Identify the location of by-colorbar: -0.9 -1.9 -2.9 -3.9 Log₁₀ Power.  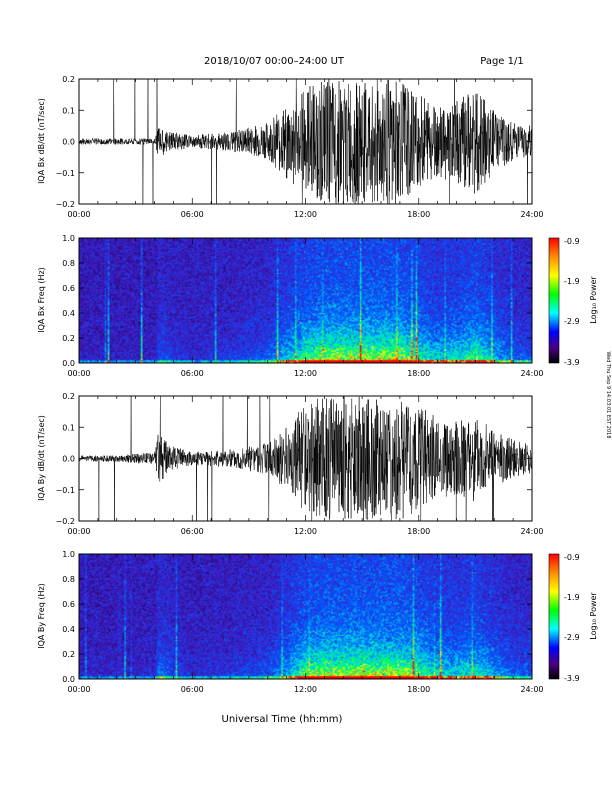
(573, 618).